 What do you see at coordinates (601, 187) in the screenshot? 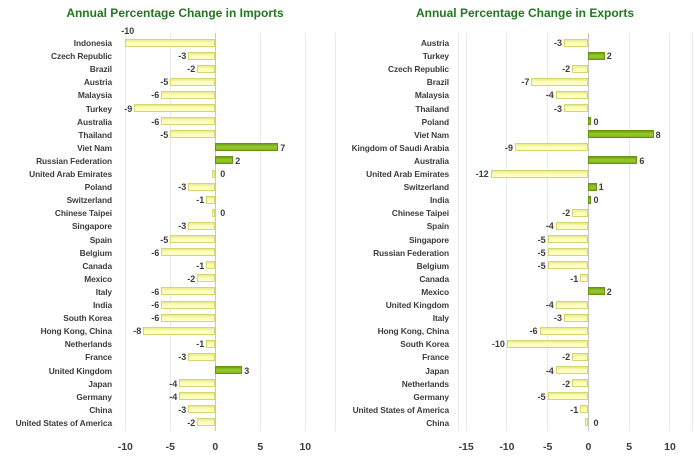
I see `value-label: 1` at bounding box center [601, 187].